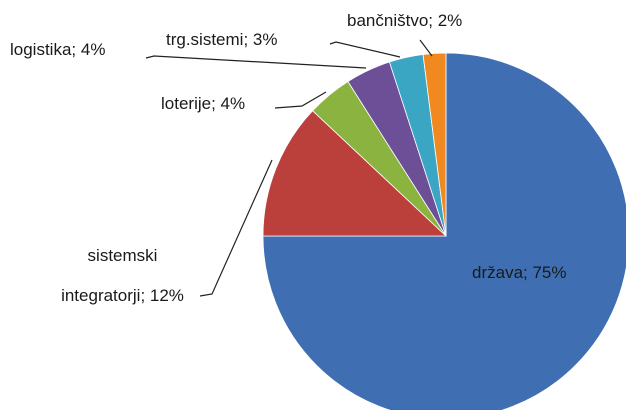  I want to click on data-label: trg.sistemi; 3%, so click(222, 39).